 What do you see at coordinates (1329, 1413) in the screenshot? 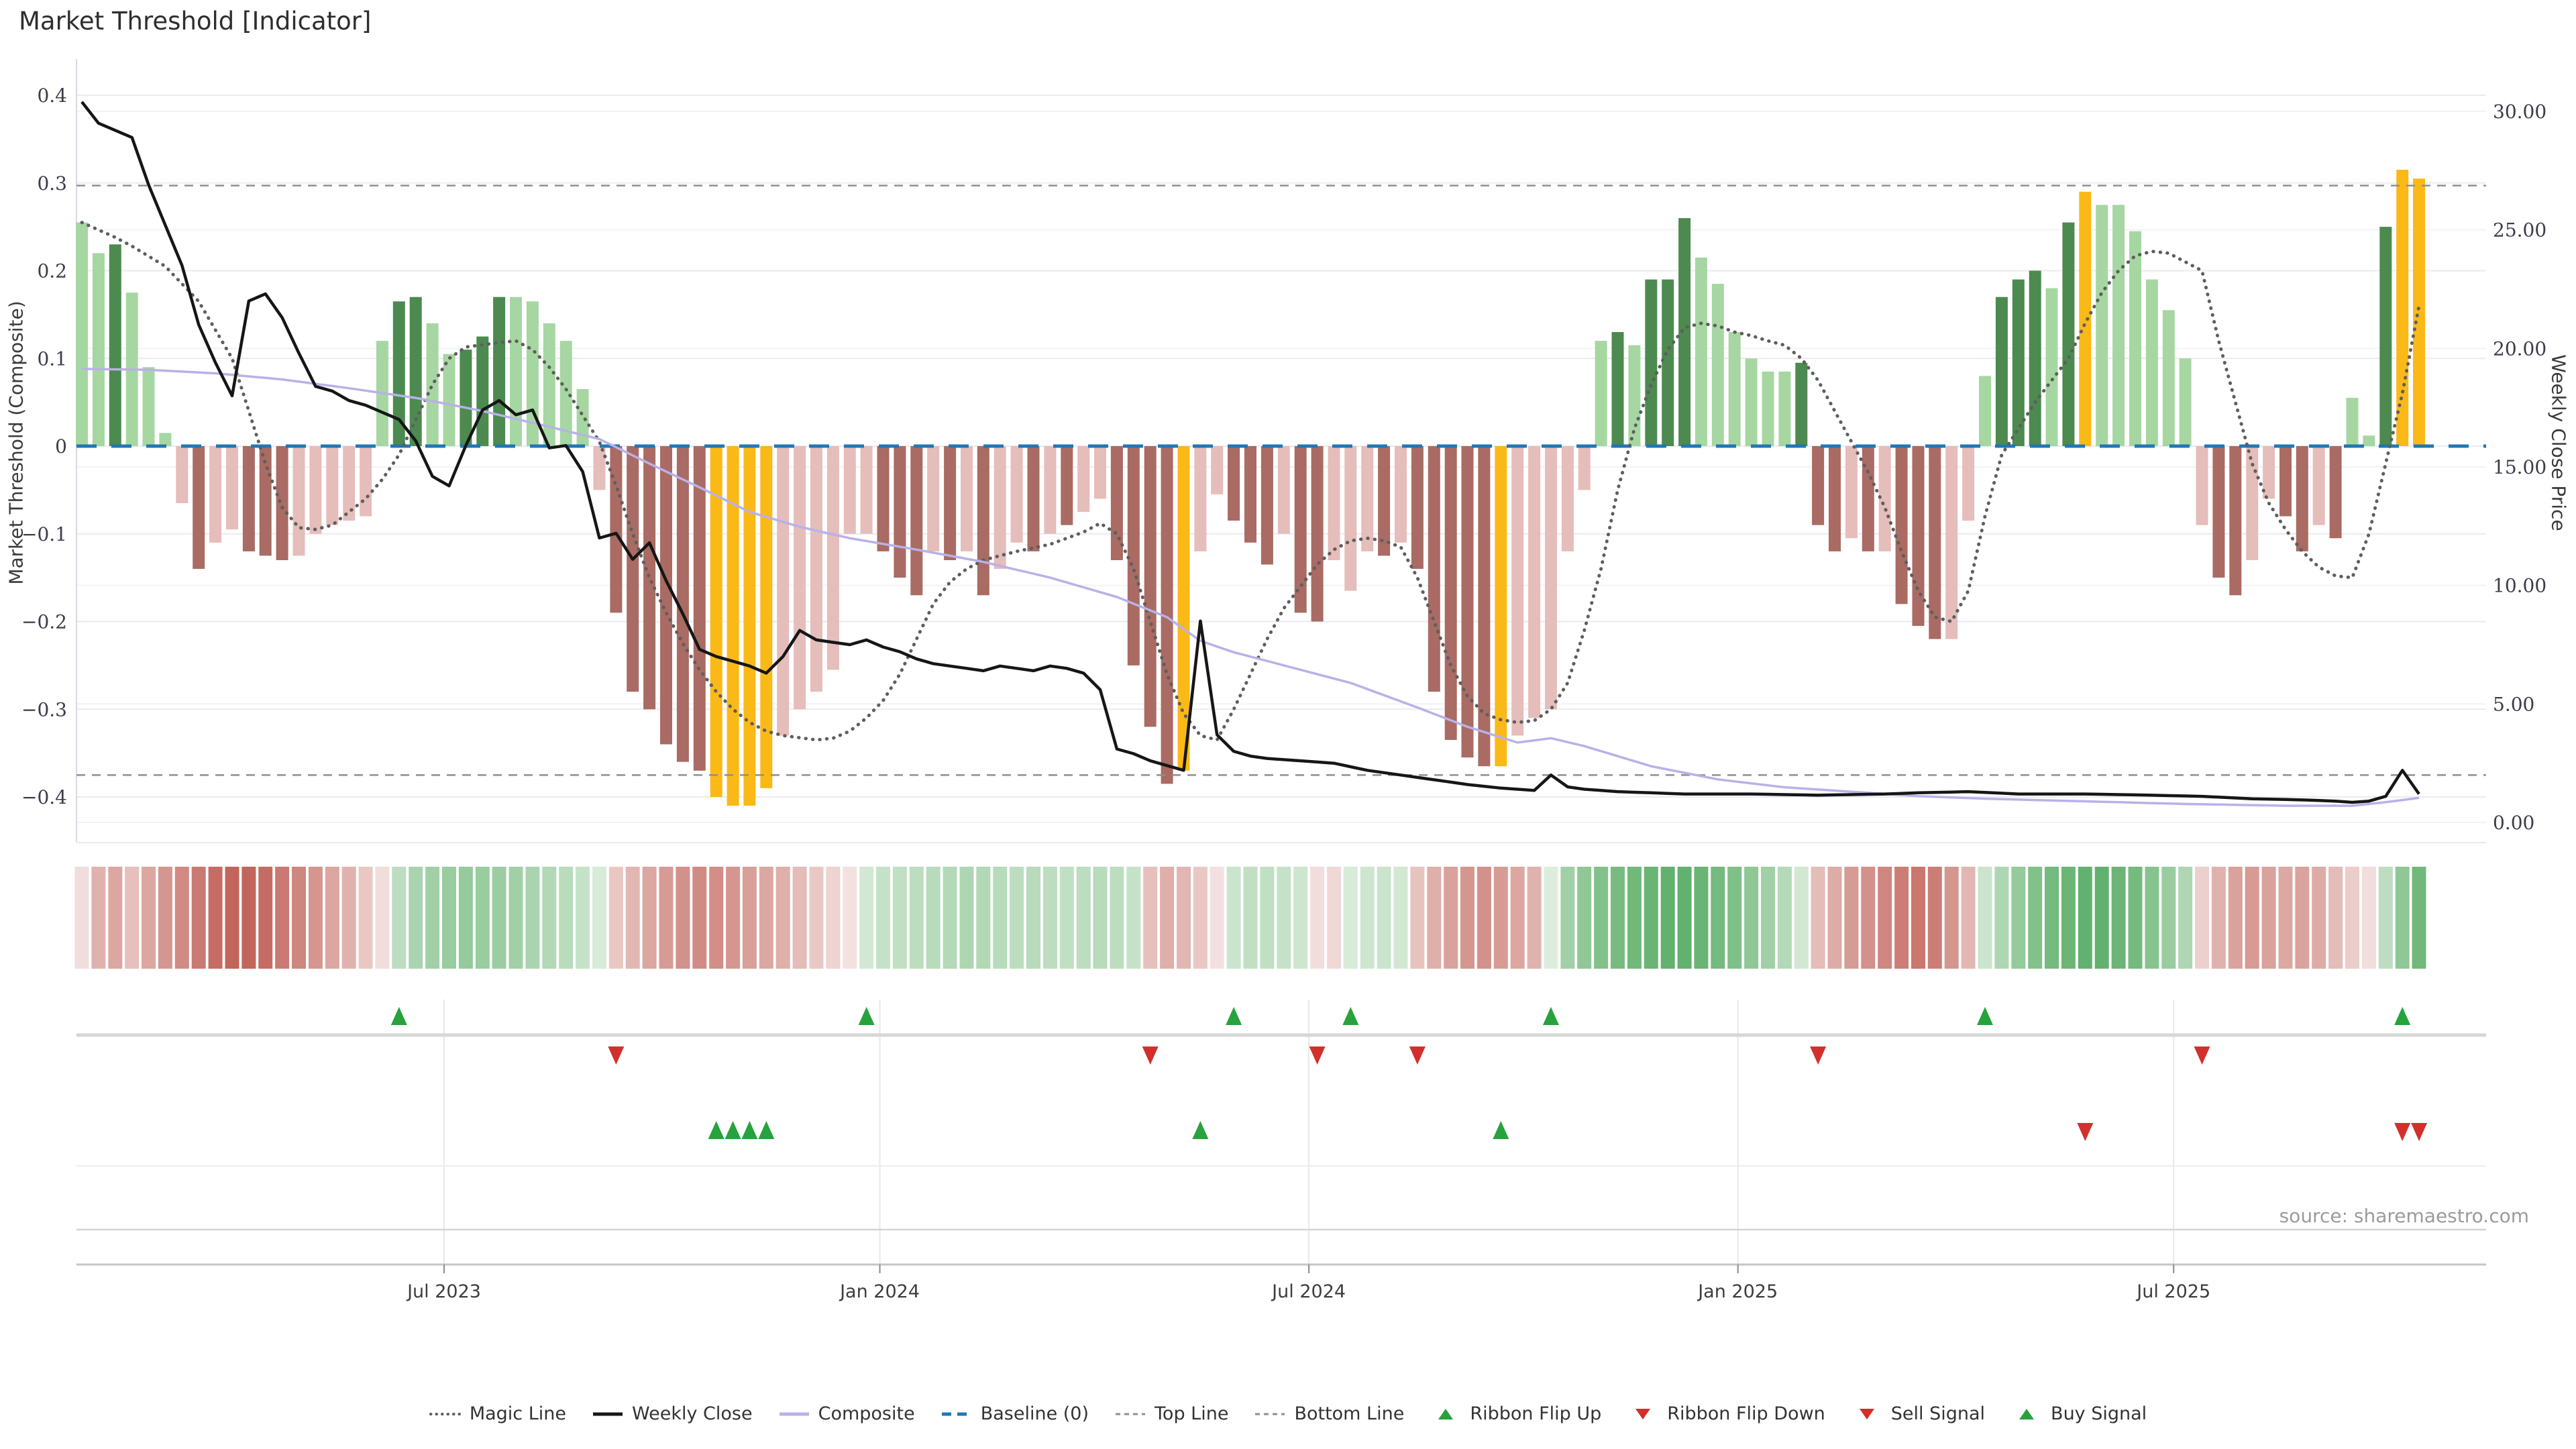
I see `legend-item-bottom-line: Bottom Line` at bounding box center [1329, 1413].